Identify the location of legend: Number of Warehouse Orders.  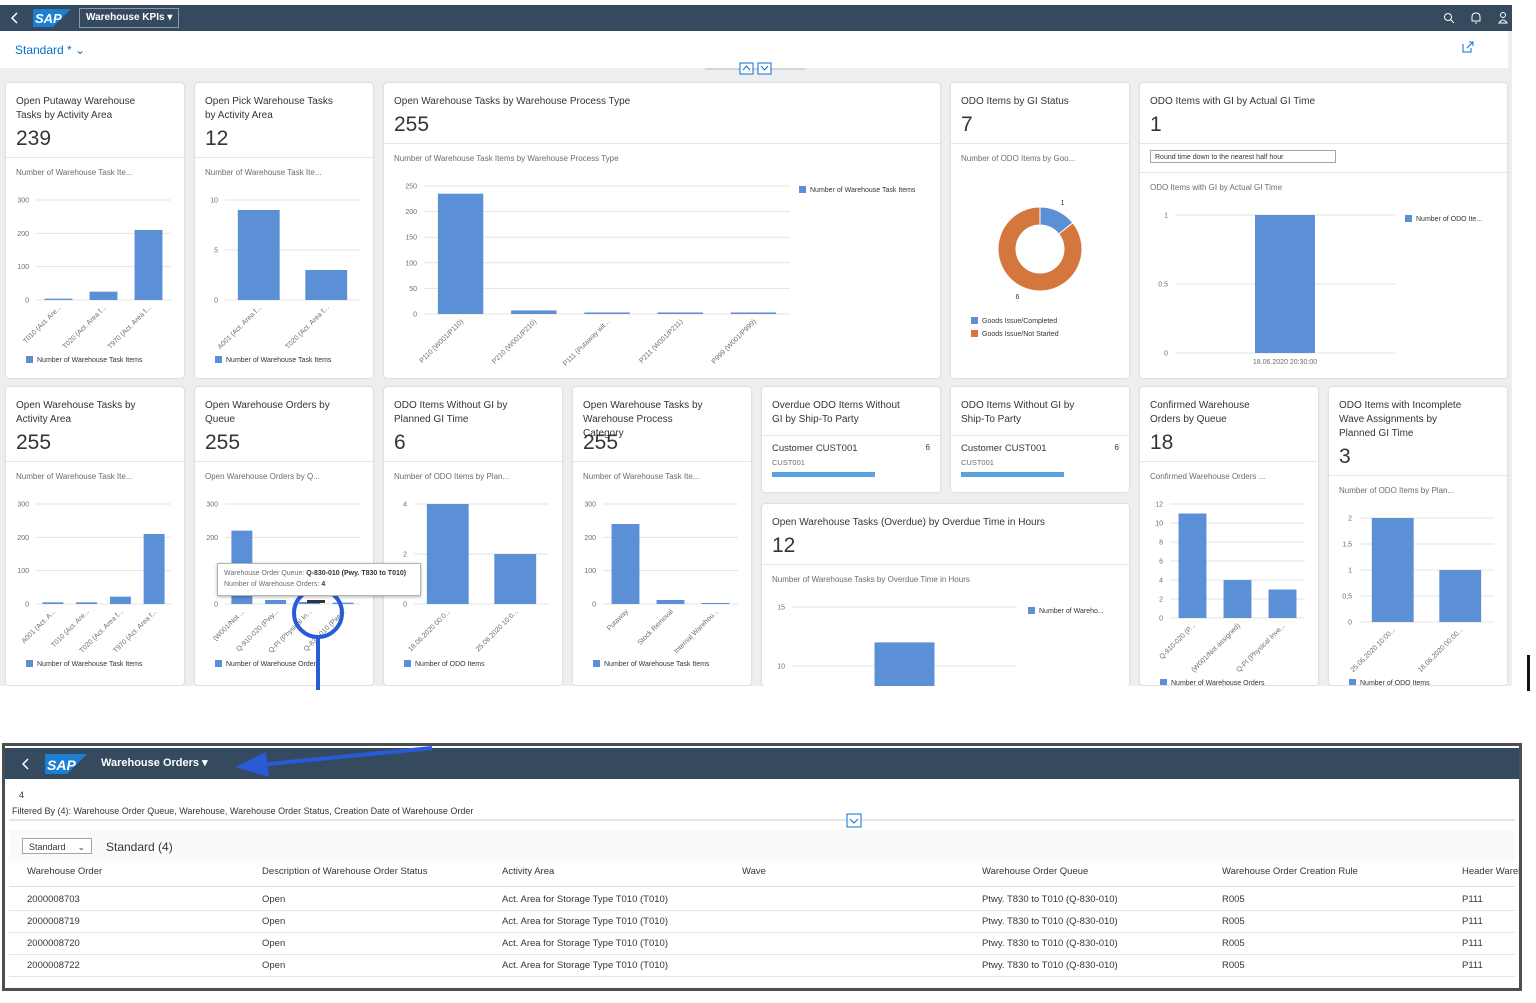
(267, 664).